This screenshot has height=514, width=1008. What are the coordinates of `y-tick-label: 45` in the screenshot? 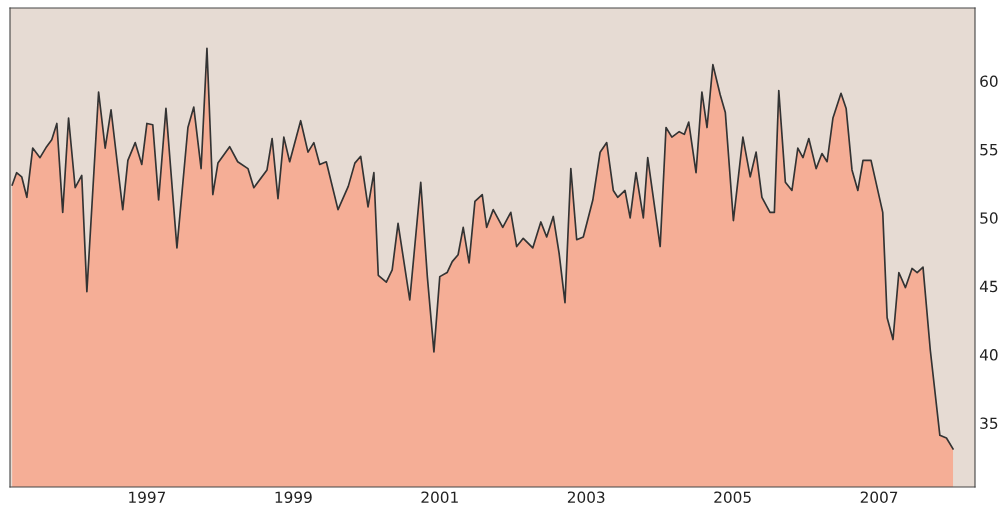 It's located at (988, 286).